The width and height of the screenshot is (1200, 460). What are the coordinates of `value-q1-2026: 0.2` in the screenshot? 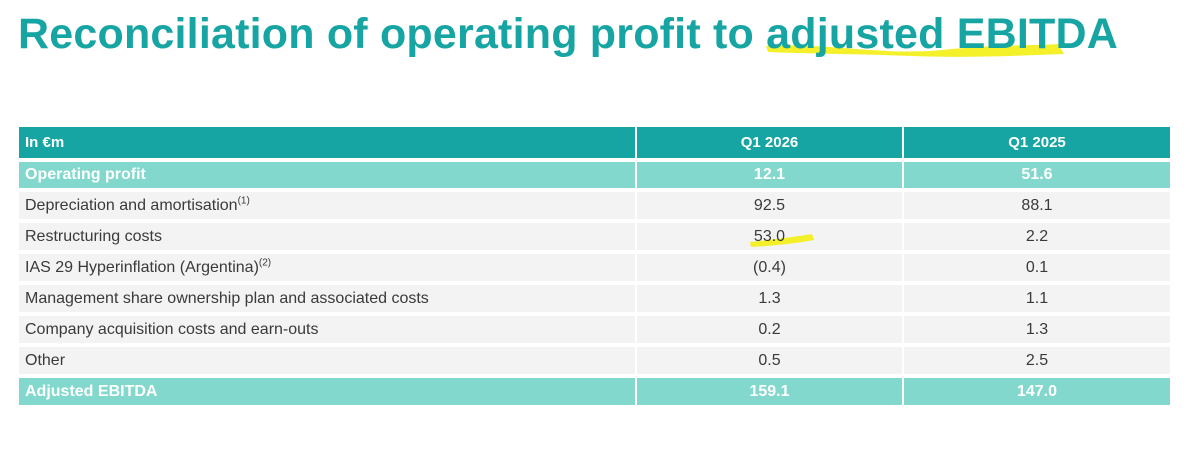 It's located at (768, 329).